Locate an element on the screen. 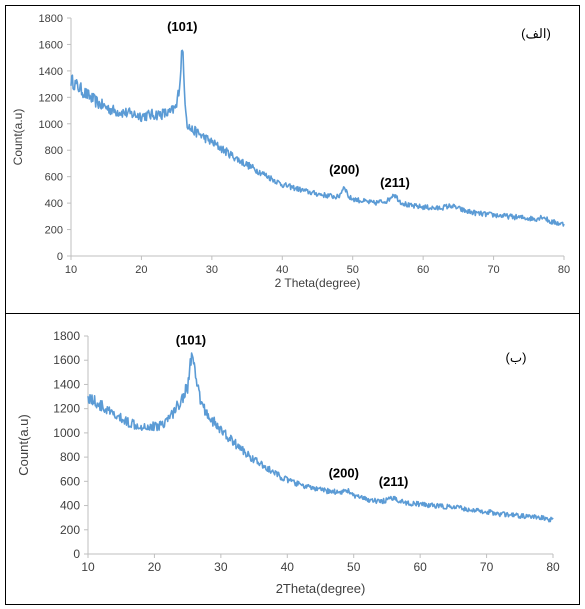  panel-label: (ب) is located at coordinates (516, 357).